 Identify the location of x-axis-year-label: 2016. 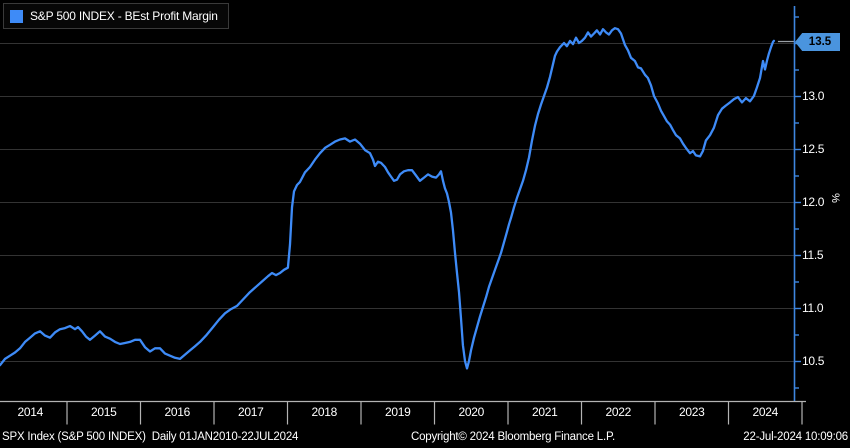
(177, 412).